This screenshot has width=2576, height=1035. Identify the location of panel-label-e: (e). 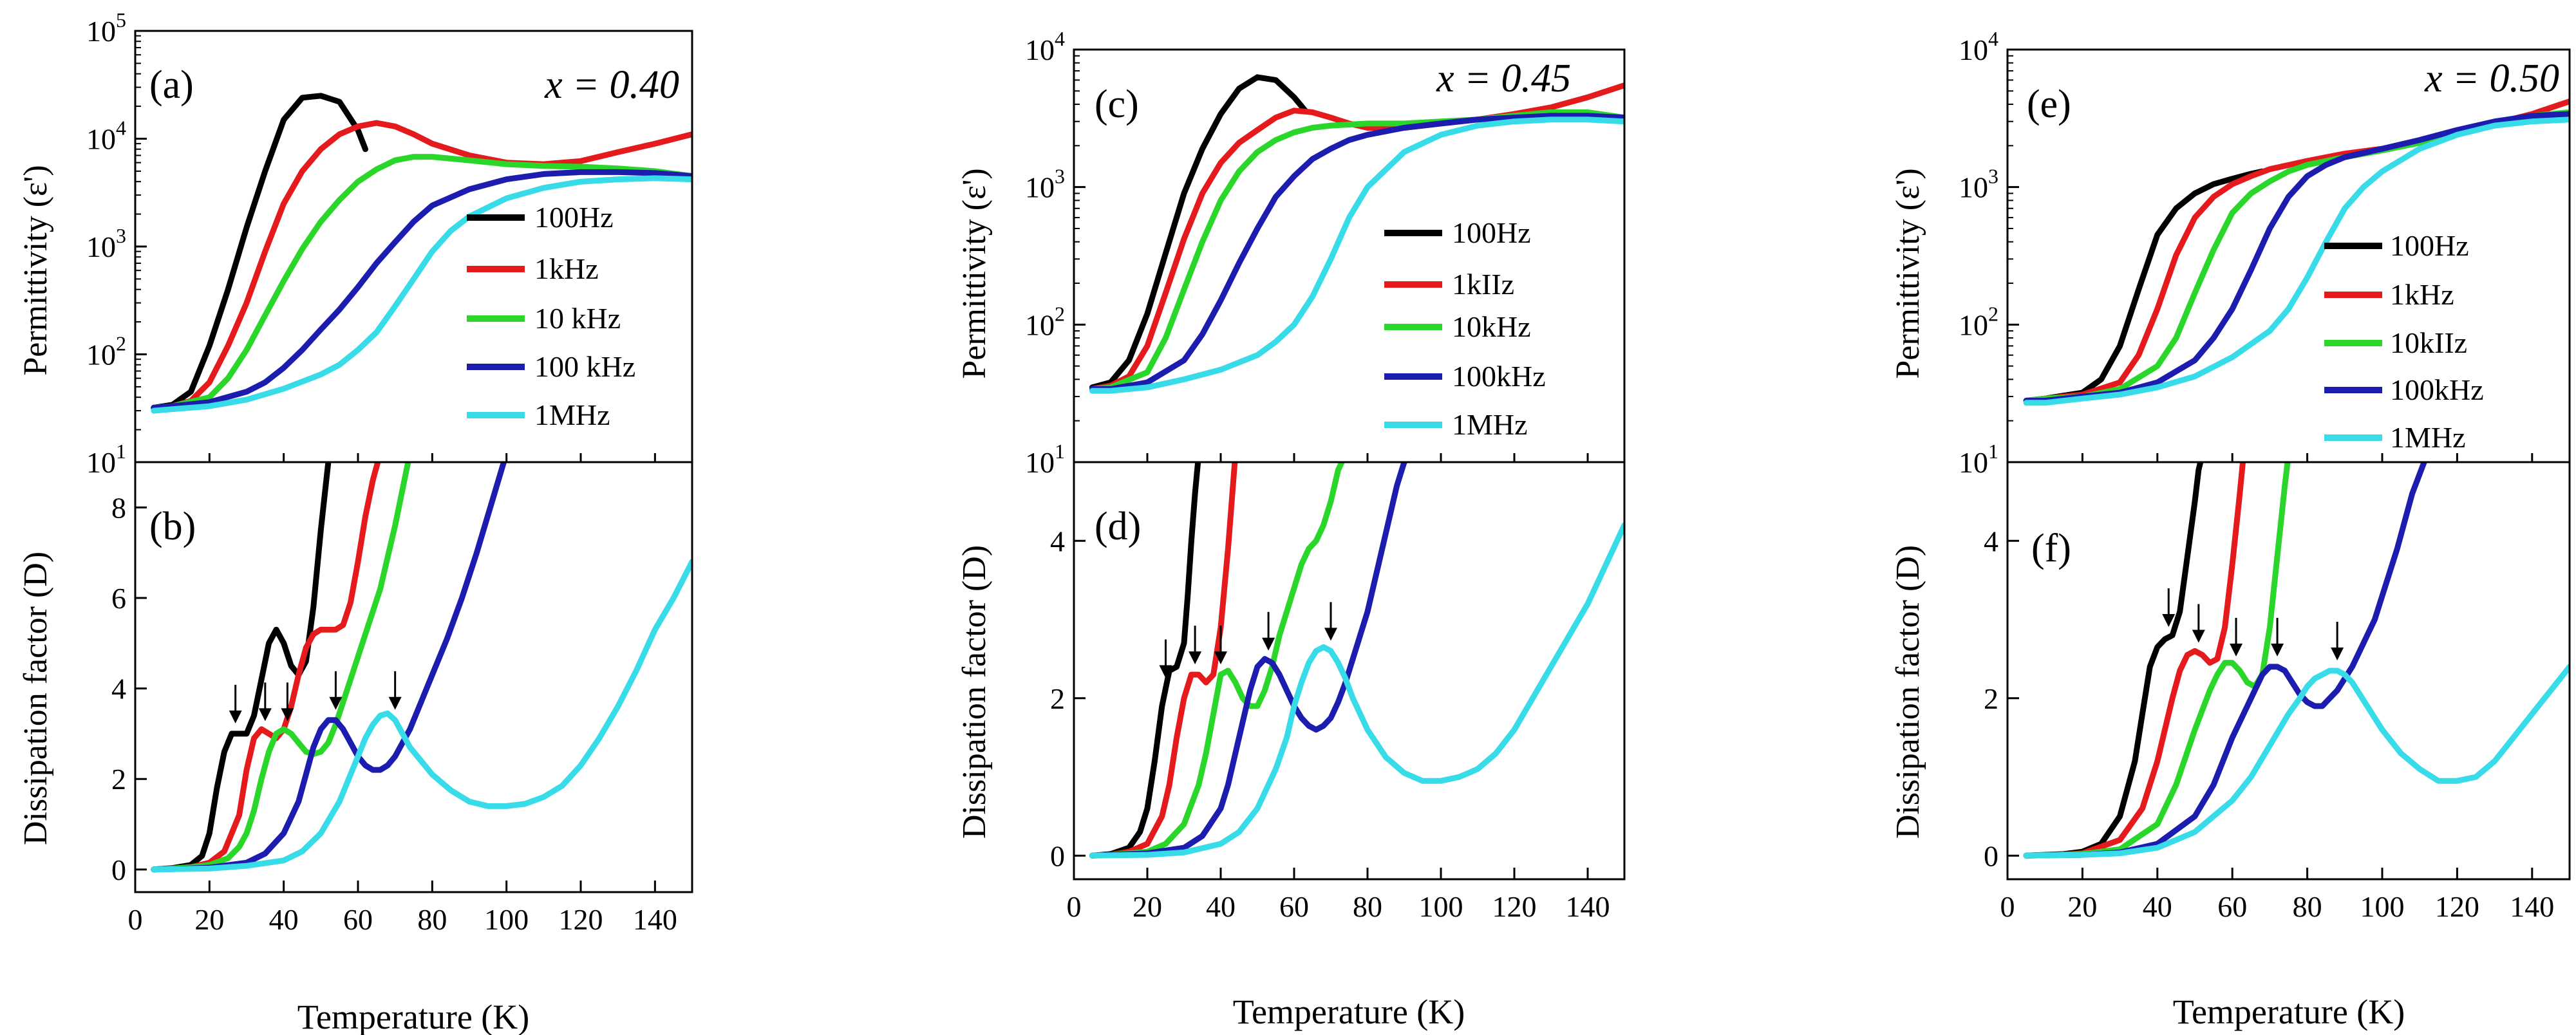
(2049, 104).